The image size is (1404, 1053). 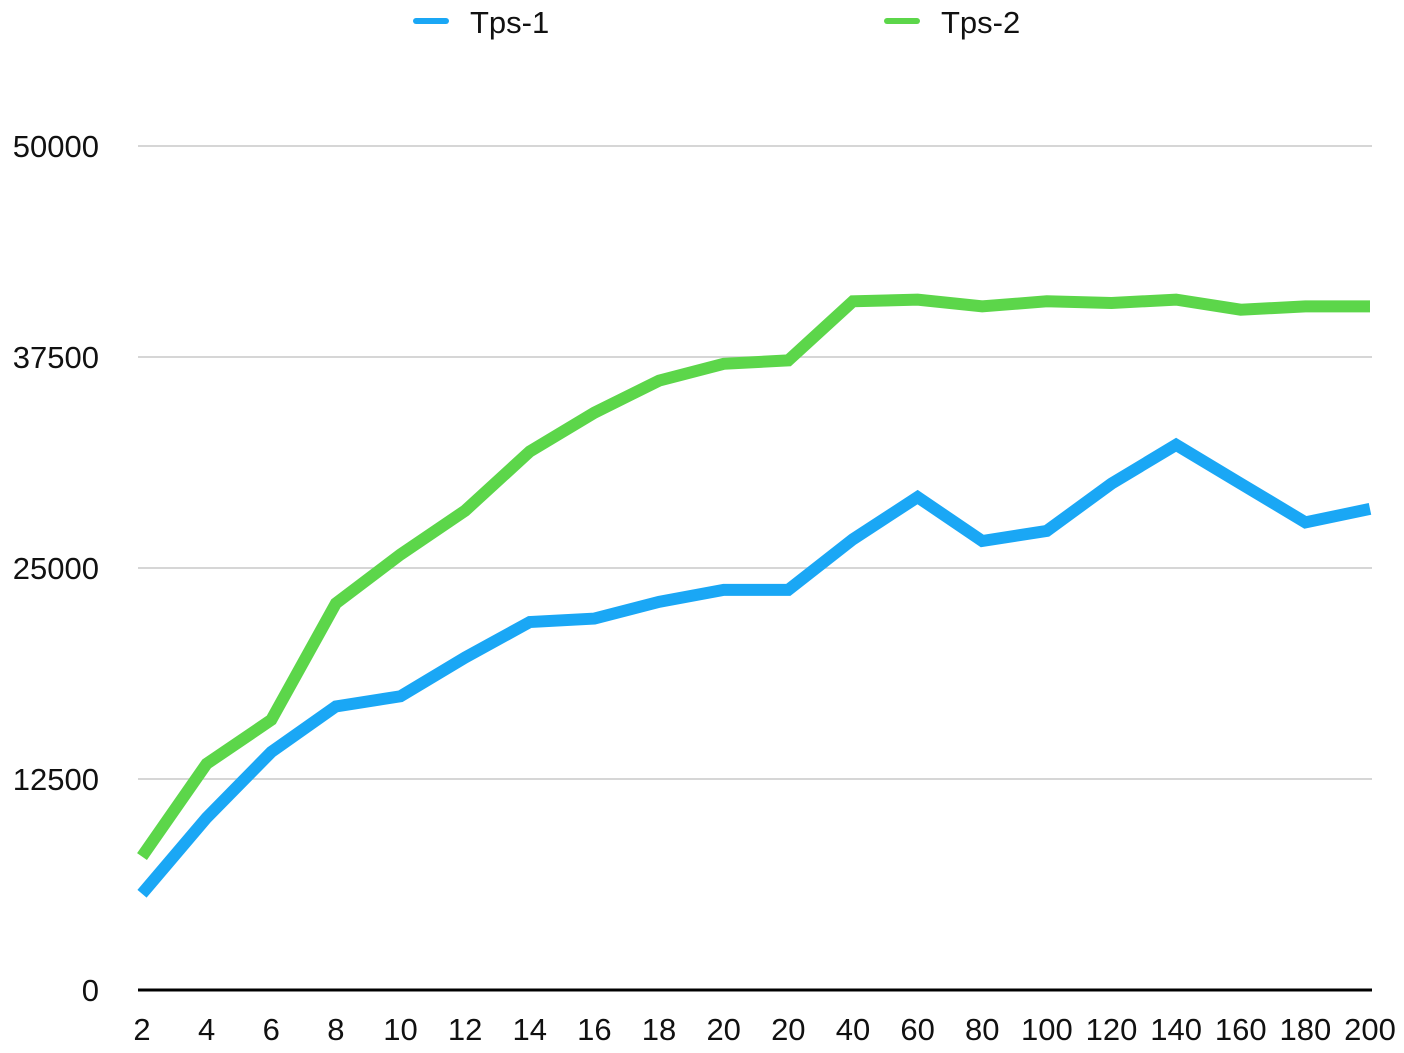 I want to click on legend-label: Tps-1, so click(x=509, y=22).